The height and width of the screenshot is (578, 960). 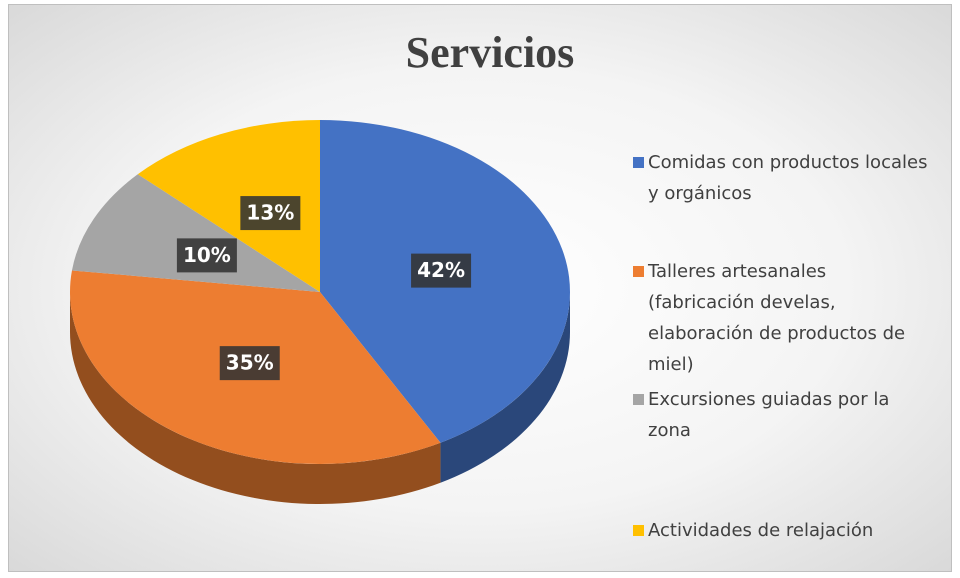 I want to click on data-label: 35%, so click(x=250, y=363).